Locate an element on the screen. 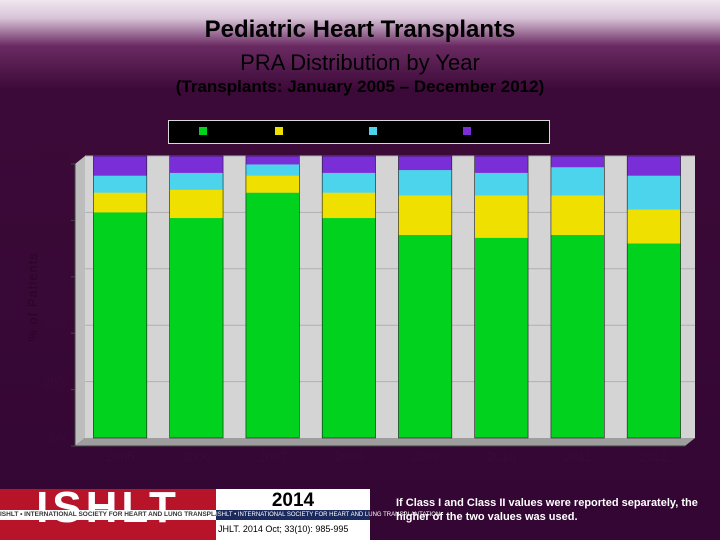 This screenshot has width=720, height=540. x-tick-label: 2011 is located at coordinates (578, 456).